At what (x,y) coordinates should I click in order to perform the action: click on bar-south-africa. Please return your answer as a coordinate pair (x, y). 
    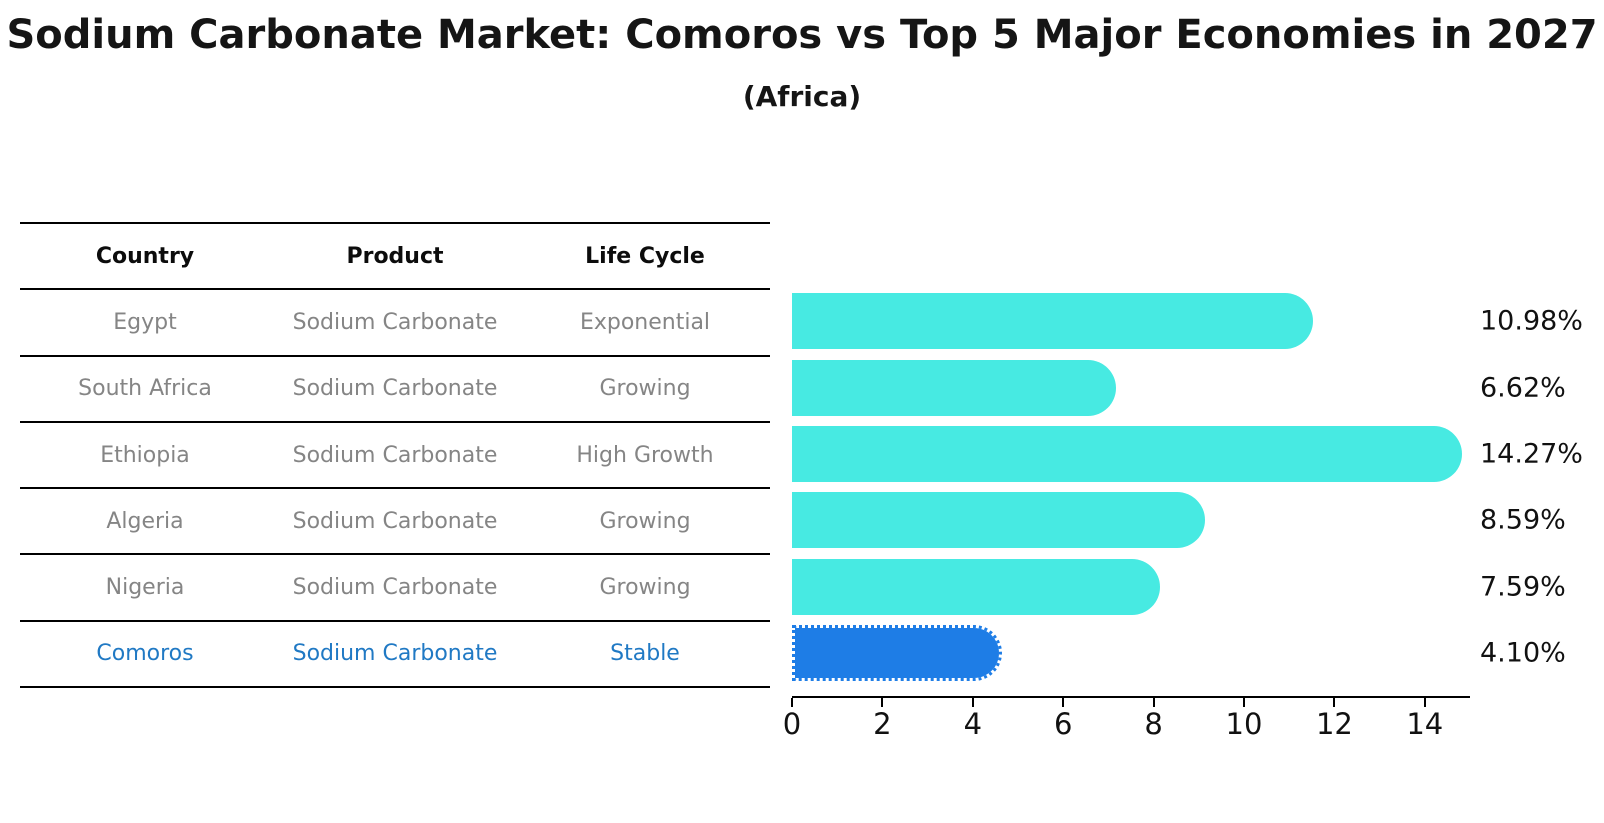
    Looking at the image, I should click on (954, 387).